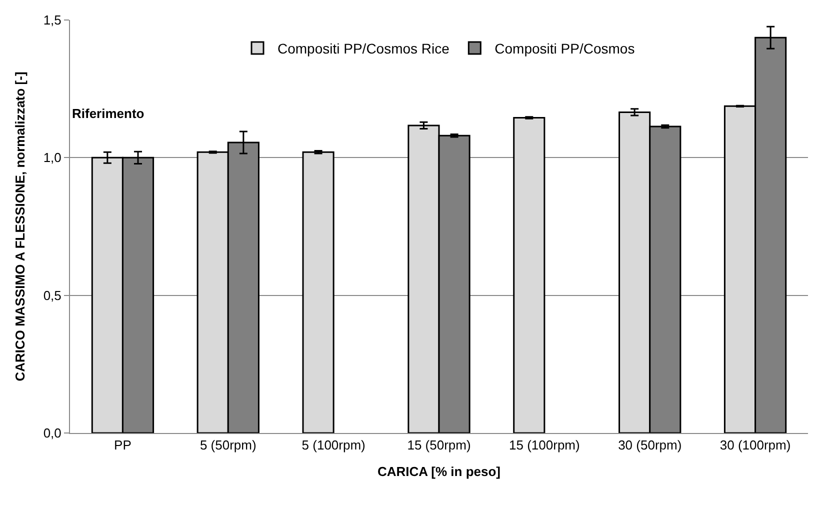 The height and width of the screenshot is (523, 818). What do you see at coordinates (334, 445) in the screenshot?
I see `x-tick-label: 5 (100rpm)` at bounding box center [334, 445].